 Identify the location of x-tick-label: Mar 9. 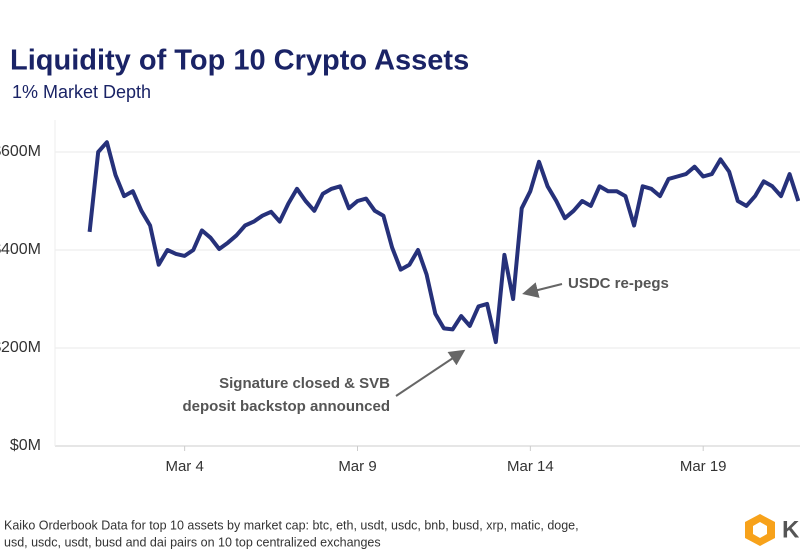
(357, 466).